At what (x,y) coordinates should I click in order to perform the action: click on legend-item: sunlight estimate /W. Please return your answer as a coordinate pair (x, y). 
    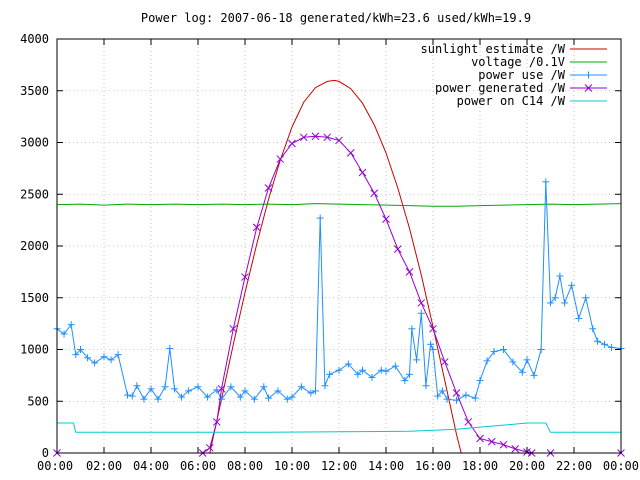
    Looking at the image, I should click on (514, 49).